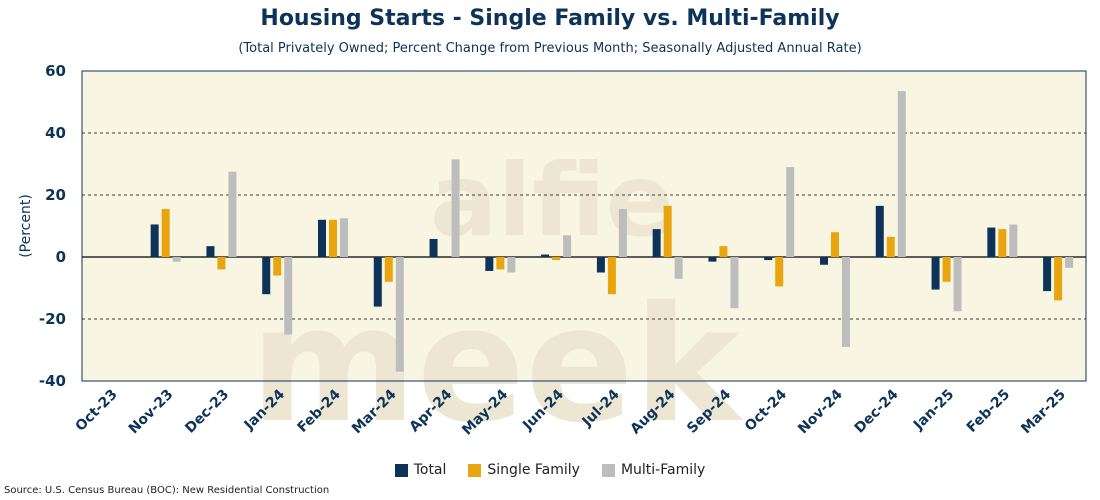  I want to click on legend-item-multi-family: Multi-Family, so click(653, 470).